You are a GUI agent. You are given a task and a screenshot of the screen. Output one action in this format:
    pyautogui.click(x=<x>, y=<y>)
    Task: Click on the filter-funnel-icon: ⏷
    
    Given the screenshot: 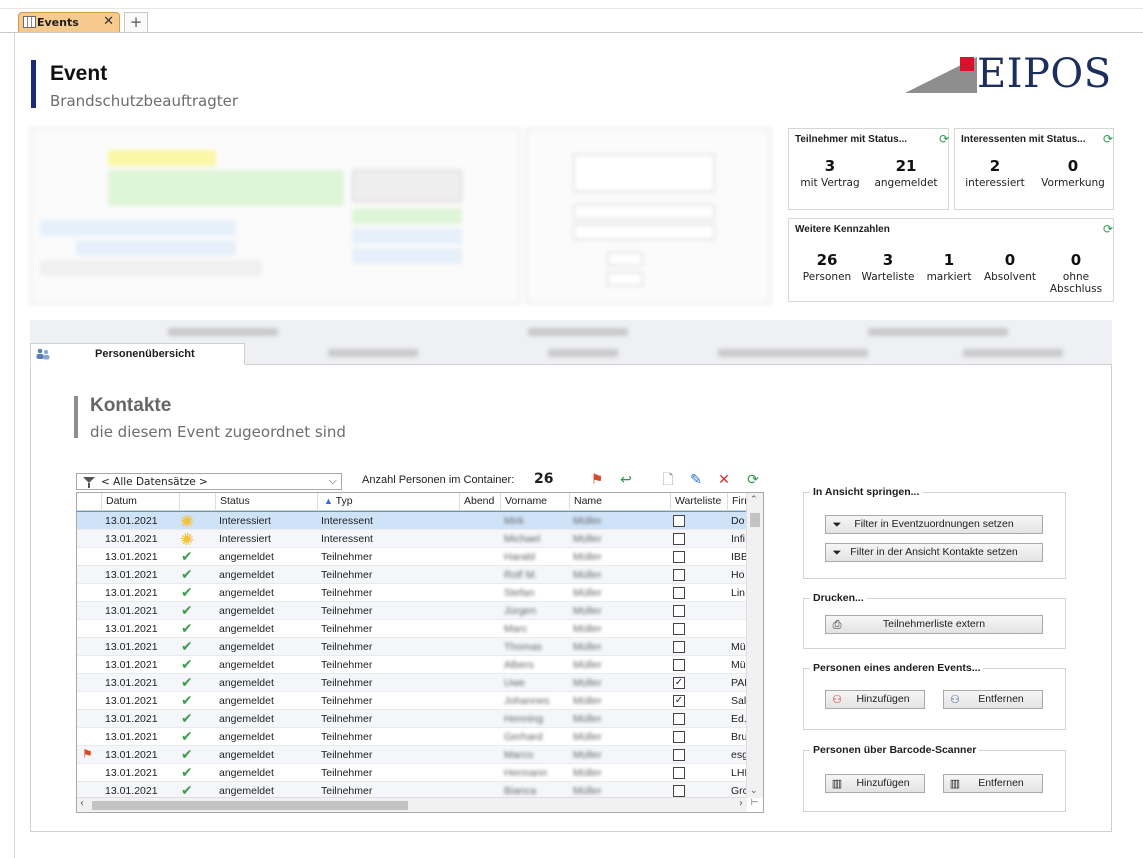 What is the action you would take?
    pyautogui.click(x=837, y=553)
    